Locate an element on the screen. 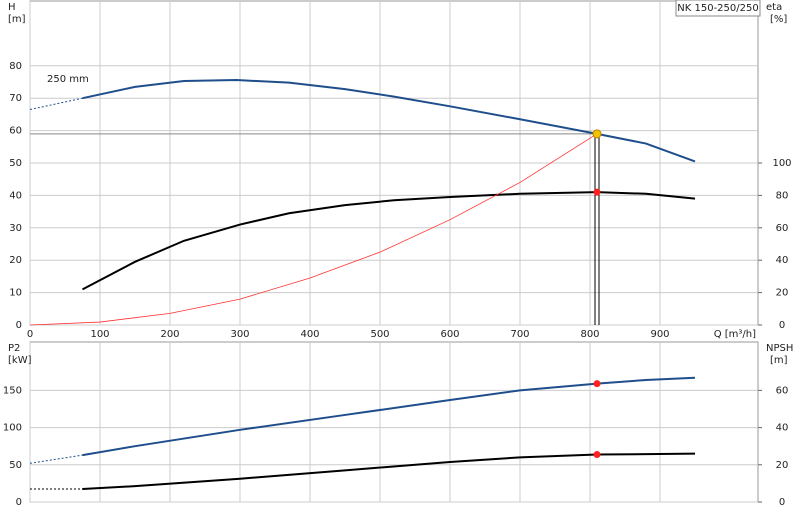  title-box is located at coordinates (718, 8).